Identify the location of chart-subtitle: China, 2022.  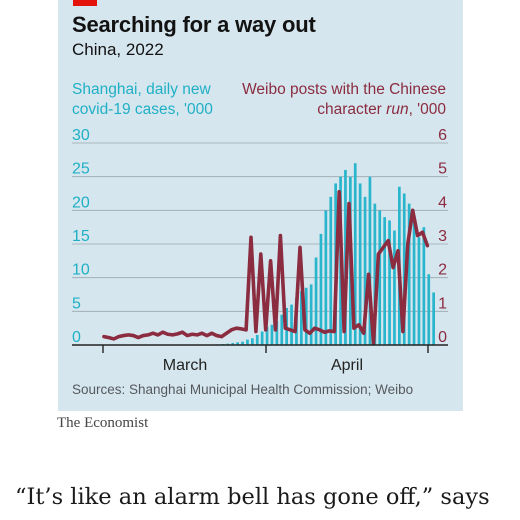
(118, 49).